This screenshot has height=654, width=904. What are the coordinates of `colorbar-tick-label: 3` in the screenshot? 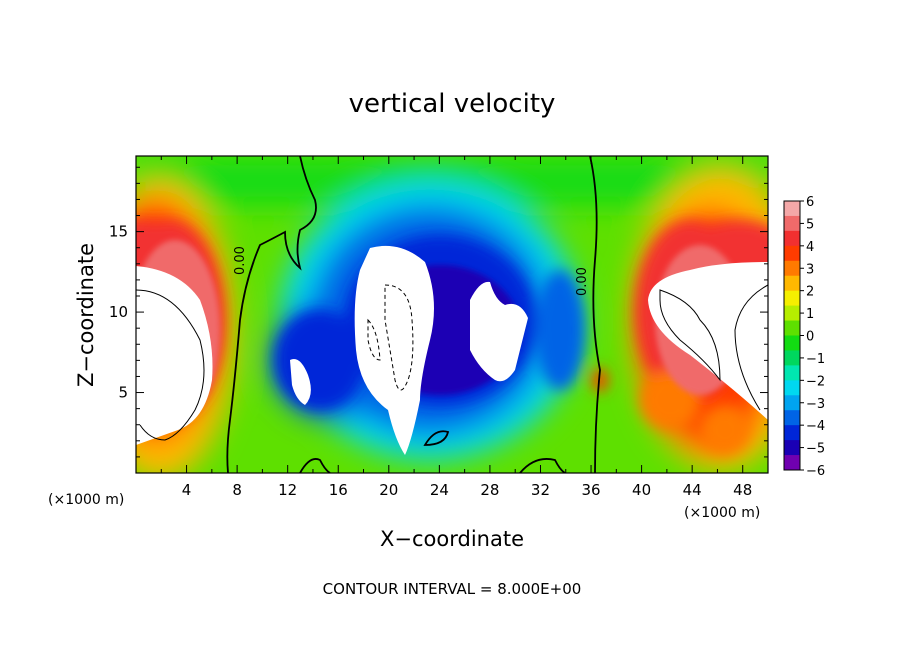 It's located at (810, 269).